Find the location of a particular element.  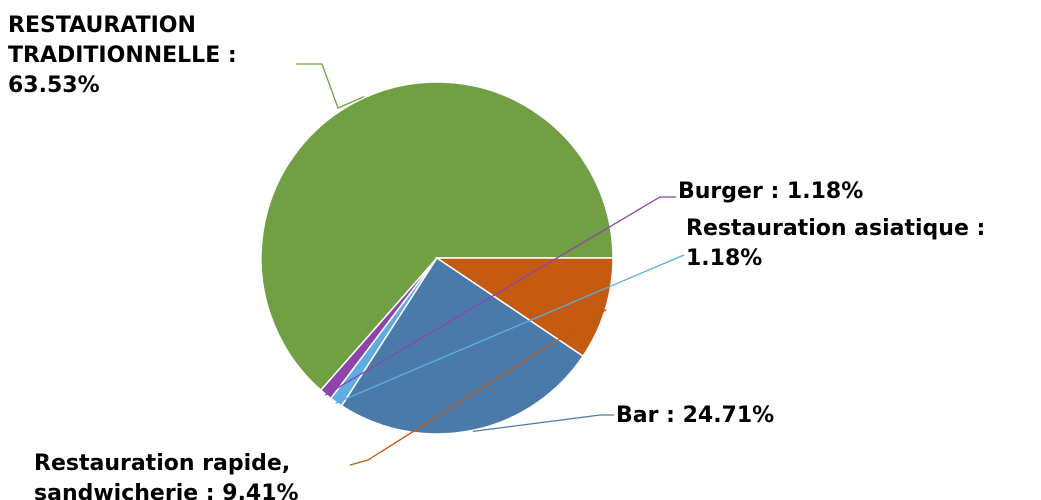

data-label-3: Restauration asiatique :1.18% is located at coordinates (835, 243).